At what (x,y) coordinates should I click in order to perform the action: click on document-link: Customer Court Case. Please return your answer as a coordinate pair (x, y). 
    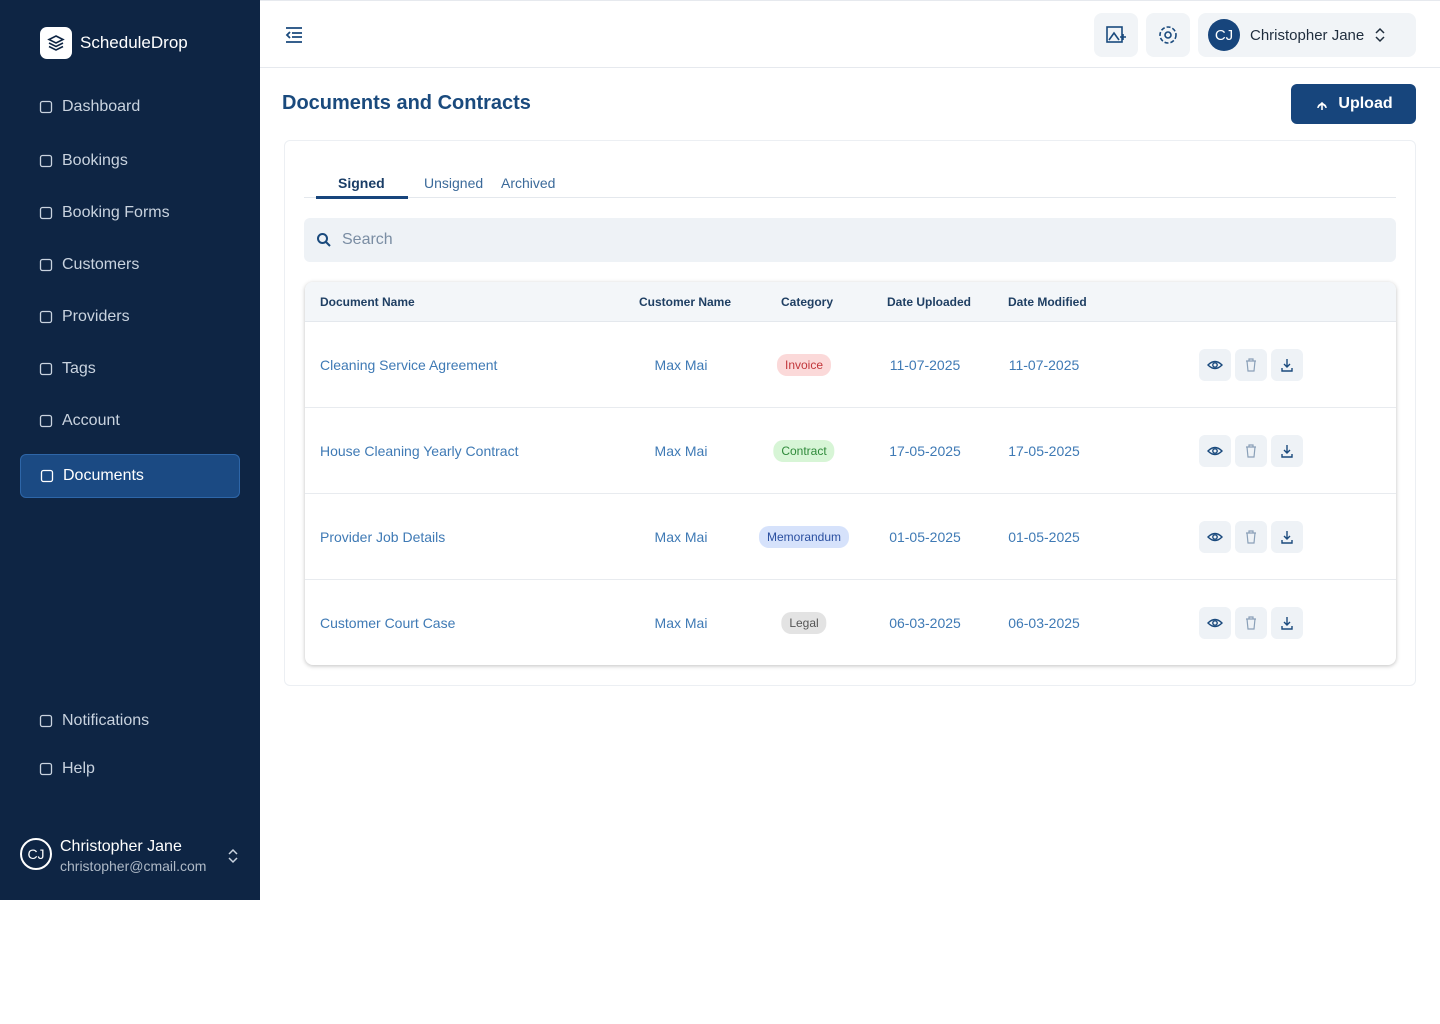
    Looking at the image, I should click on (388, 623).